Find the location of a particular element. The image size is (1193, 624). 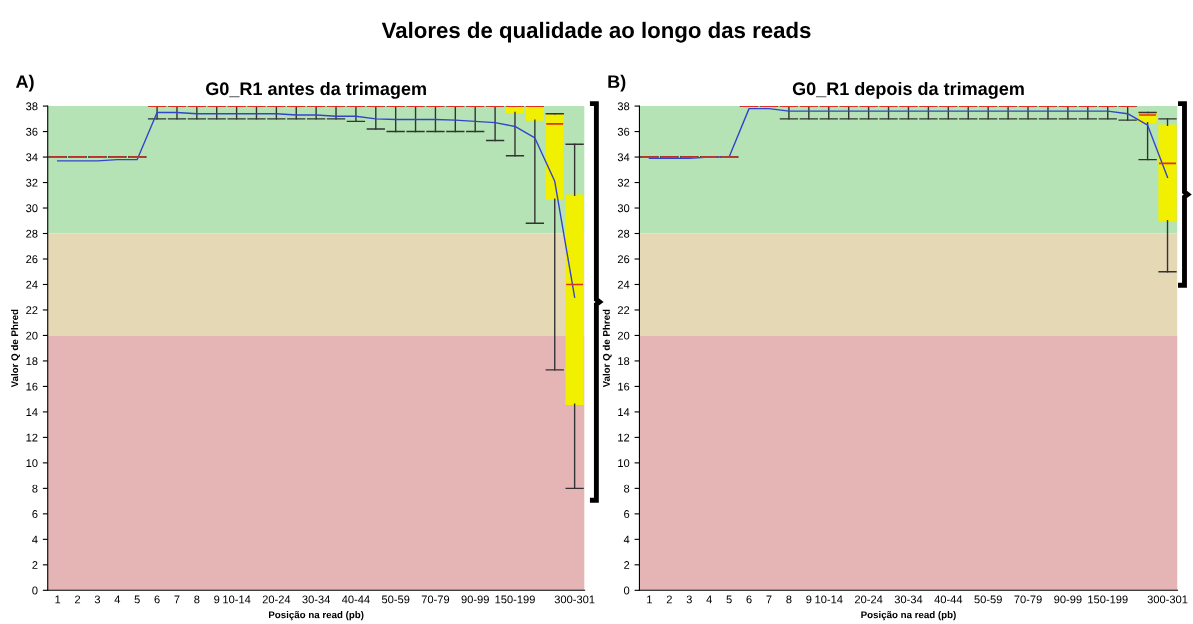

chart-title: G0_R1 antes da trimagem is located at coordinates (316, 90).